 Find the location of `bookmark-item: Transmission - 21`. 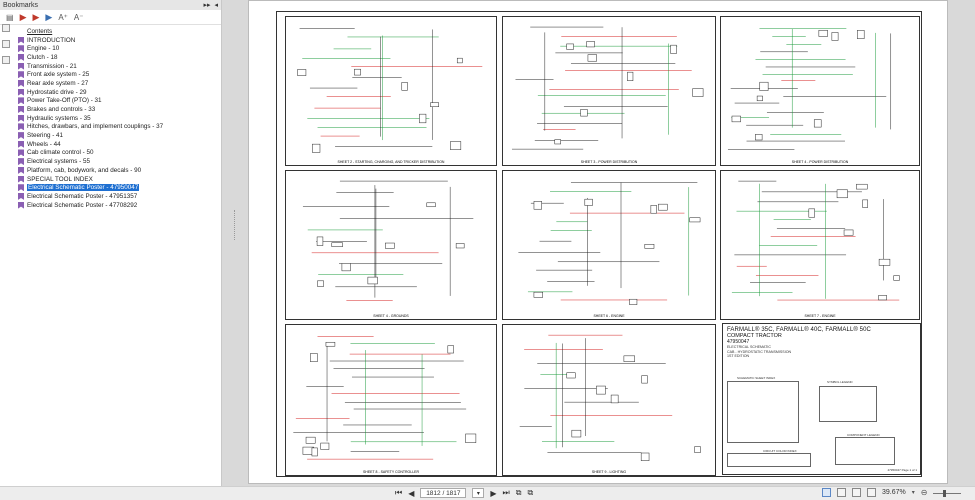

bookmark-item: Transmission - 21 is located at coordinates (110, 66).